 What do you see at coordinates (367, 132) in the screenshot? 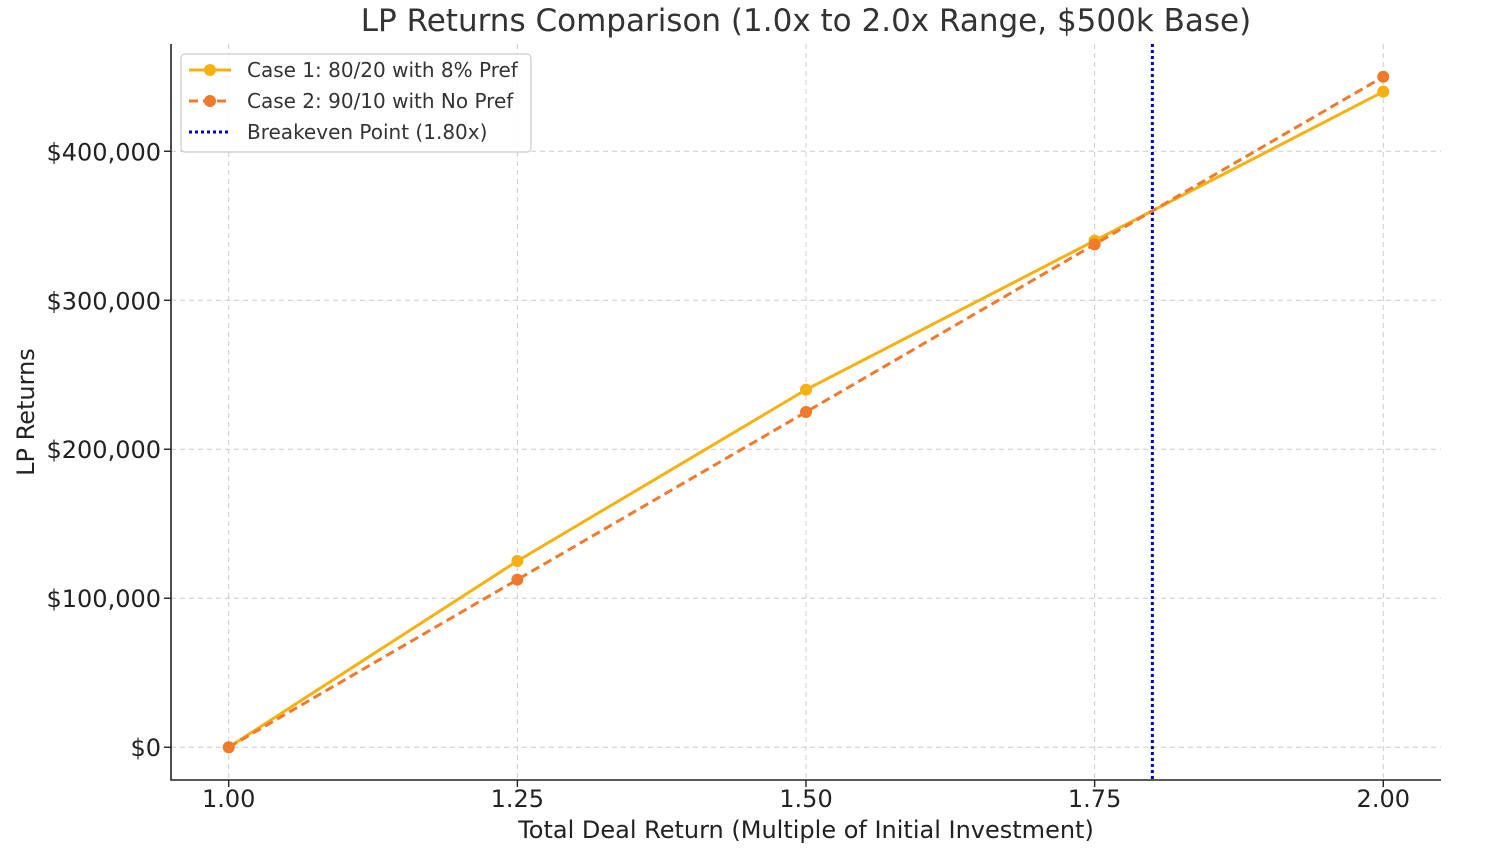
I see `legend-label: Breakeven Point (1.80x)` at bounding box center [367, 132].